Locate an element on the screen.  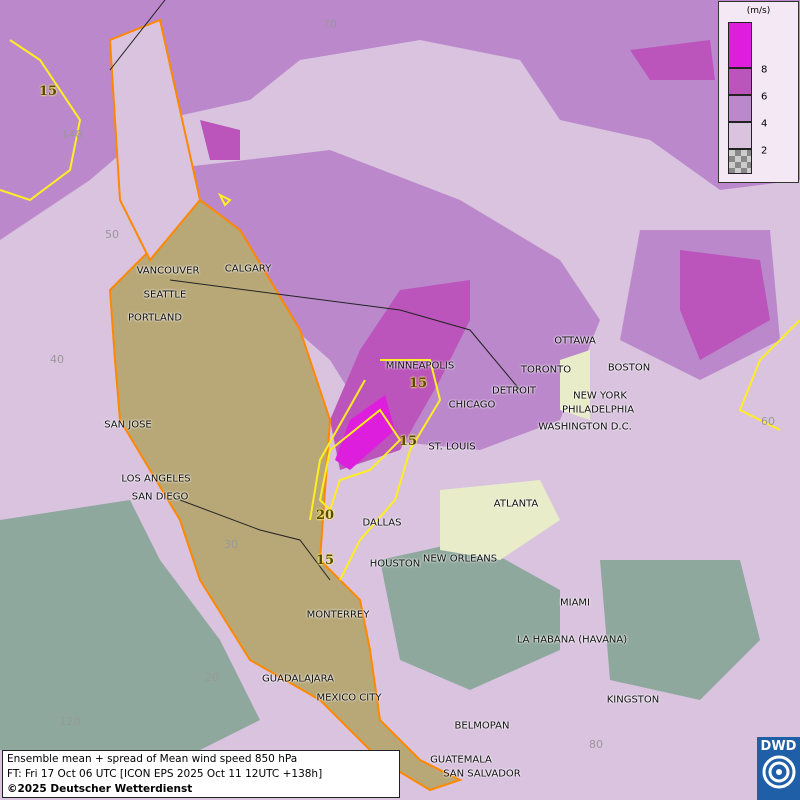
city-label: HOUSTON is located at coordinates (395, 564).